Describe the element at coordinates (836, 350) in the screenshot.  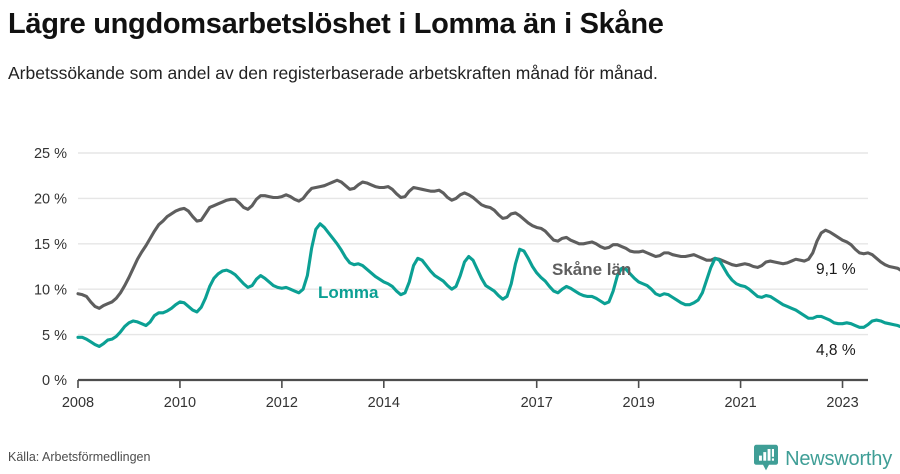
I see `lomma-end-value-label: 4,8 %` at that location.